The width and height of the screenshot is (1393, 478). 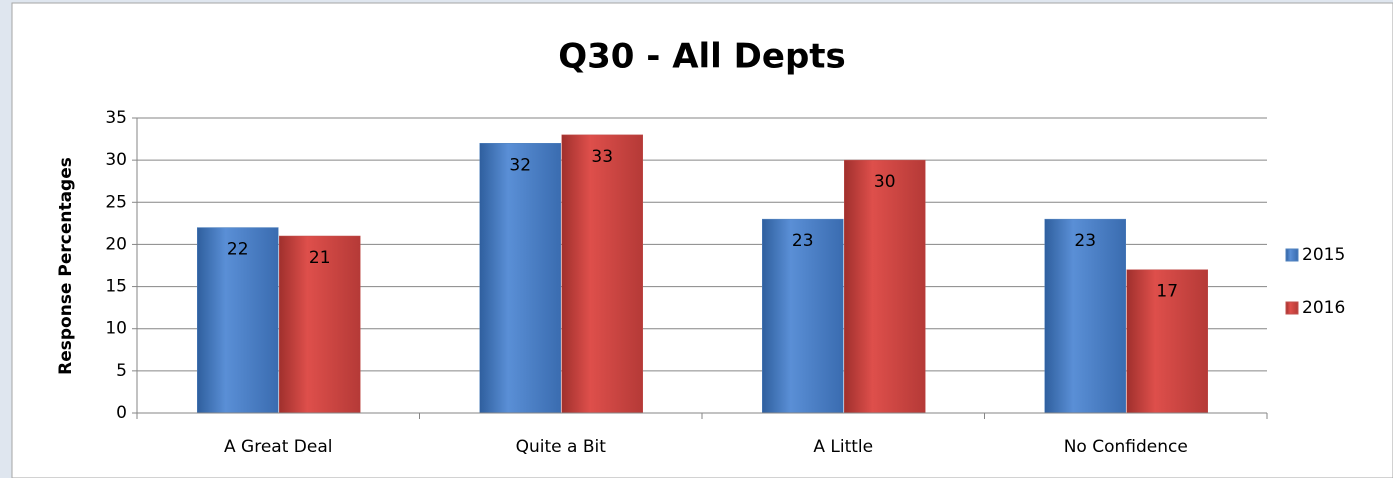 I want to click on data-label: 33, so click(x=602, y=157).